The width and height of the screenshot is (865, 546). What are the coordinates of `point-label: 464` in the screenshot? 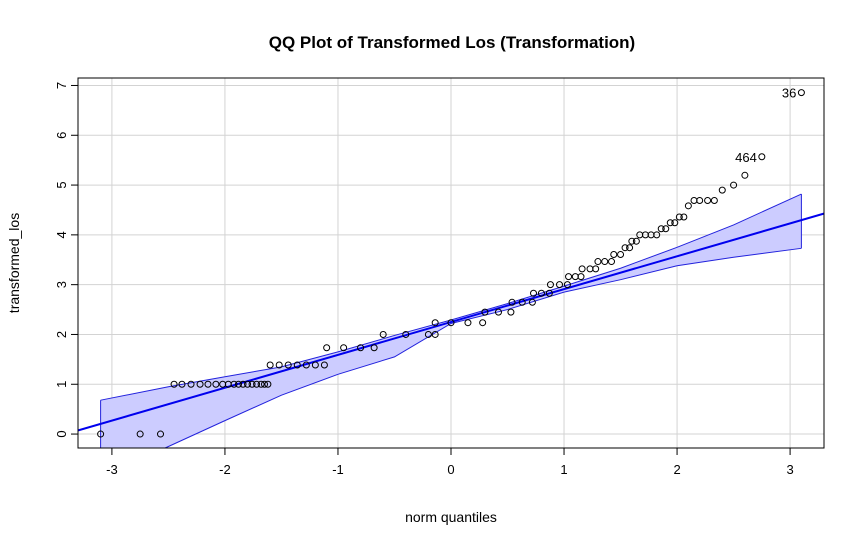 It's located at (746, 157).